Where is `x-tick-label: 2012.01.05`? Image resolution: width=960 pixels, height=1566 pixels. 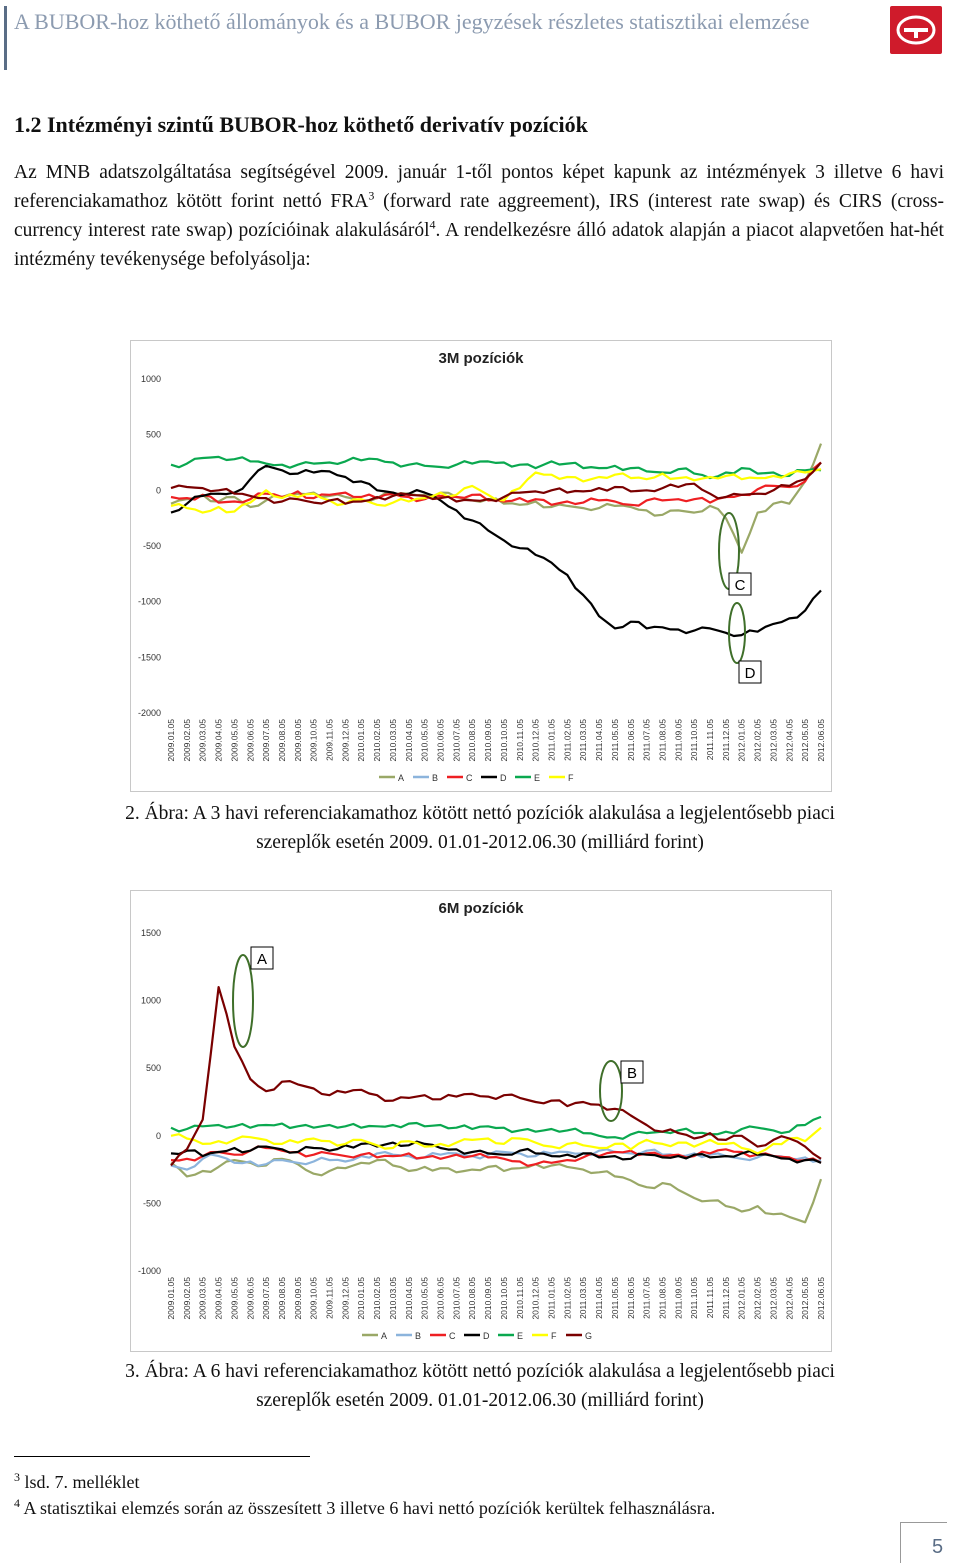
x-tick-label: 2012.01.05 is located at coordinates (742, 740).